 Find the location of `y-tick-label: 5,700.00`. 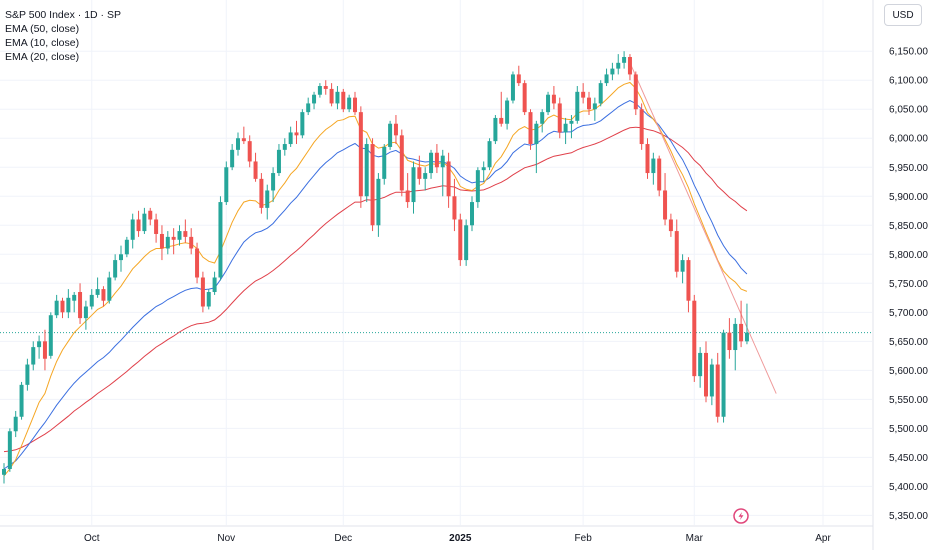

y-tick-label: 5,700.00 is located at coordinates (908, 313).